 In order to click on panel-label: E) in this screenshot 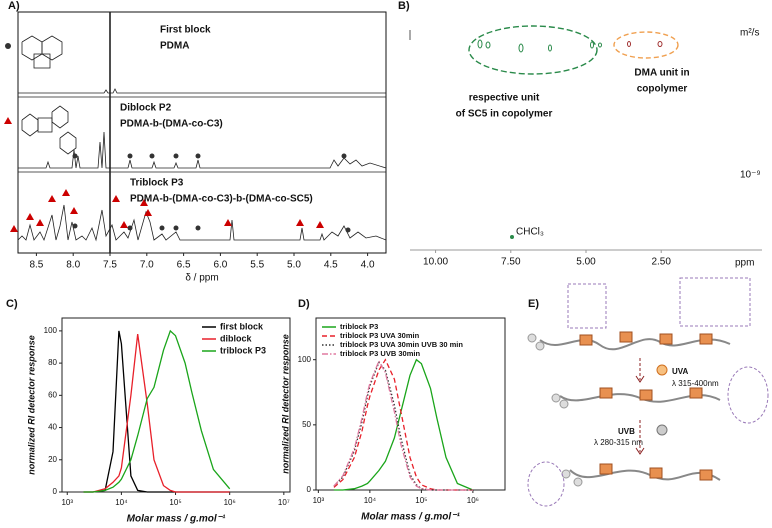, I will do `click(533, 304)`.